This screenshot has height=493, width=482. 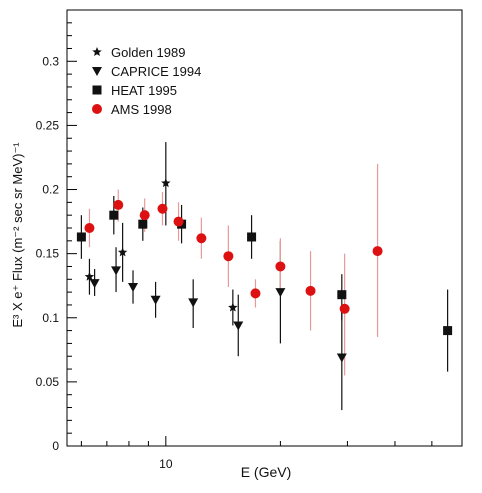 I want to click on y-tick-label: 0, so click(x=55, y=446).